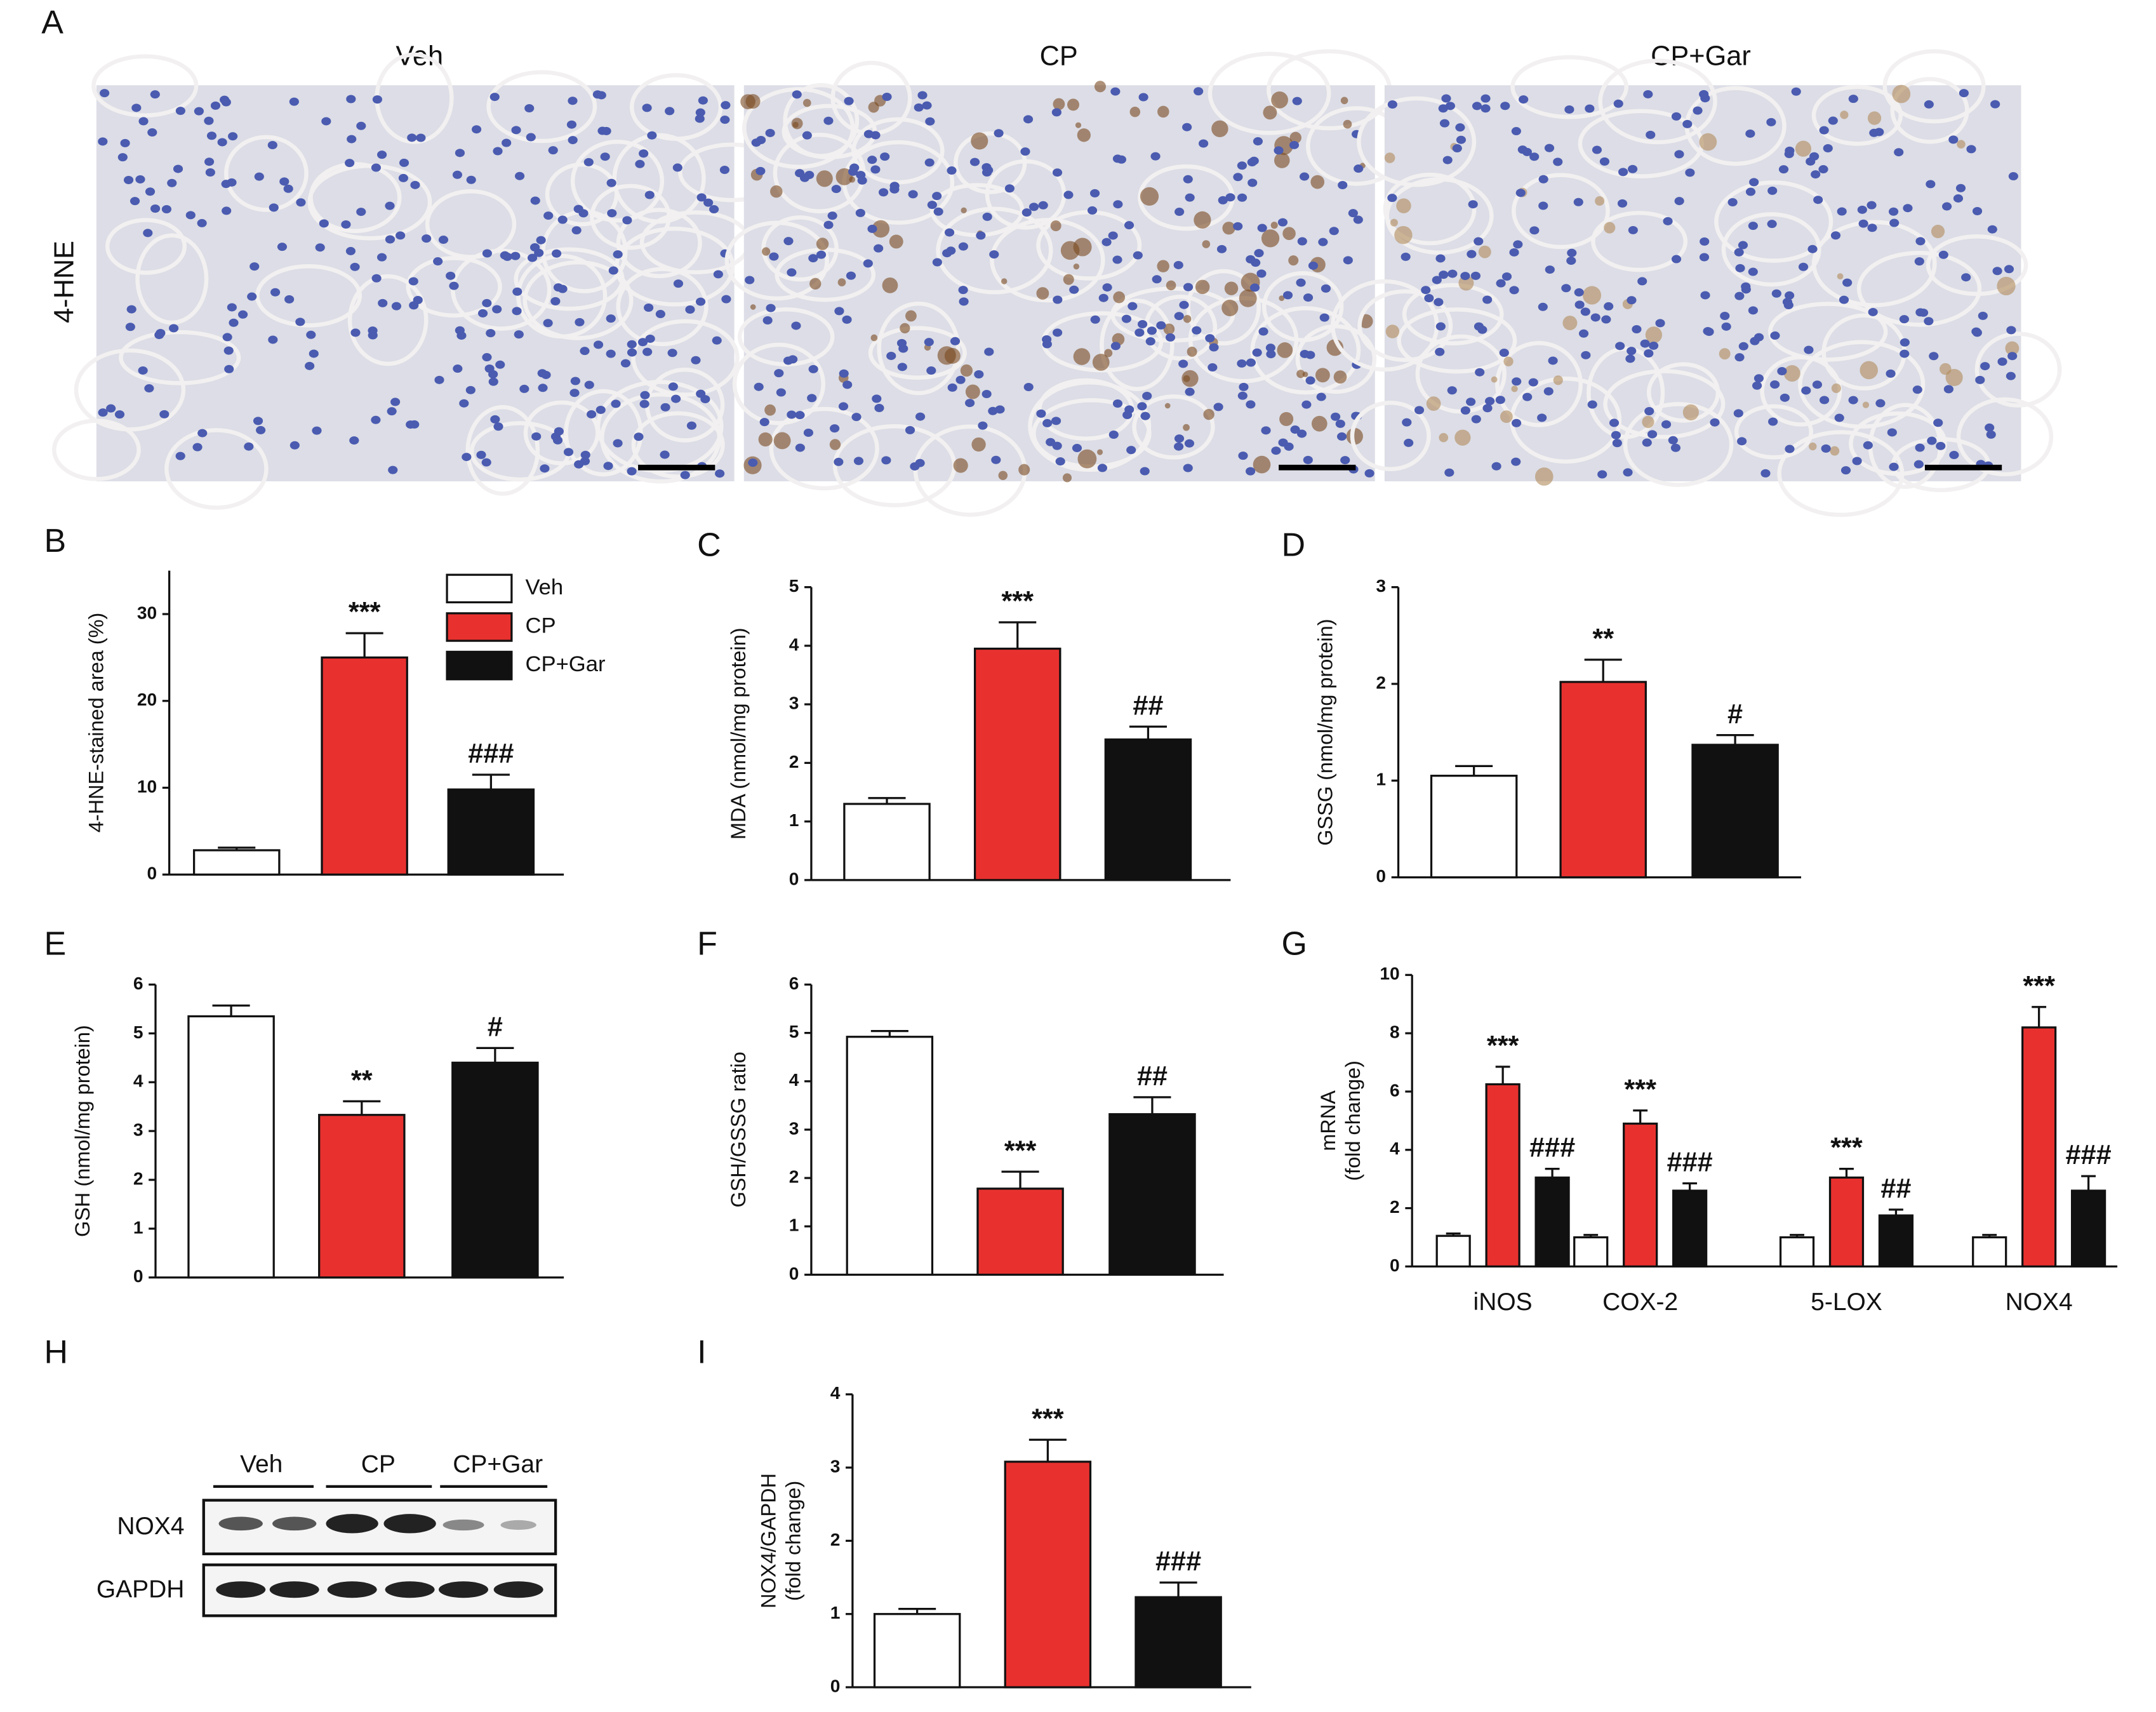 This screenshot has width=2156, height=1712. What do you see at coordinates (147, 699) in the screenshot?
I see `y-tick-label: 20` at bounding box center [147, 699].